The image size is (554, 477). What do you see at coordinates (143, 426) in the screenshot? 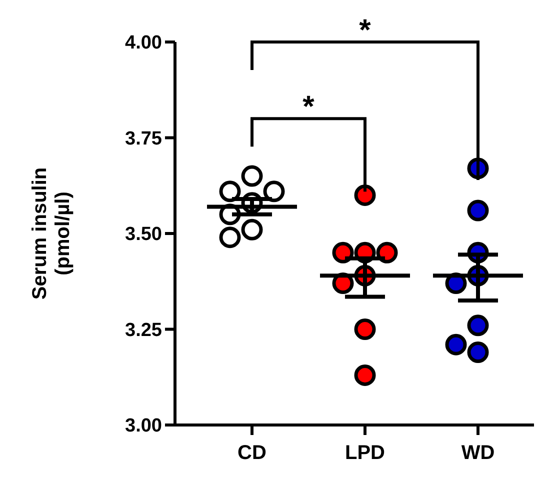
I see `y-tick-label: 3.00` at bounding box center [143, 426].